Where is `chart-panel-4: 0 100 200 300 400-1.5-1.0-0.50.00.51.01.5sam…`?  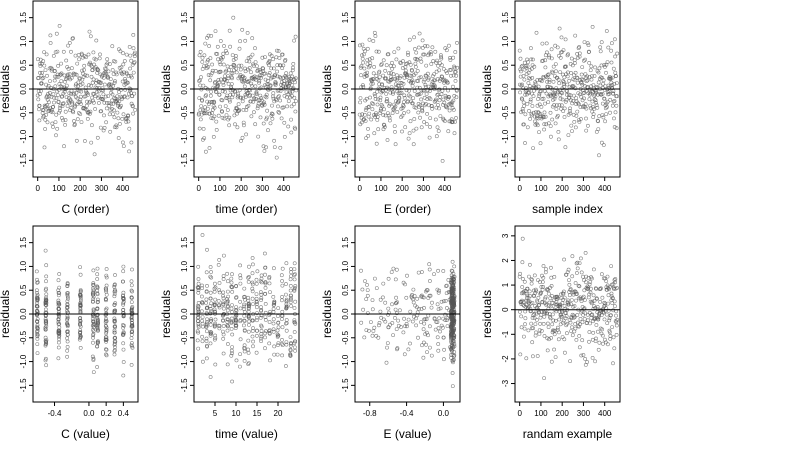 chart-panel-4: 0 100 200 300 400-1.5-1.0-0.50.00.51.01.5sam… is located at coordinates (550, 108).